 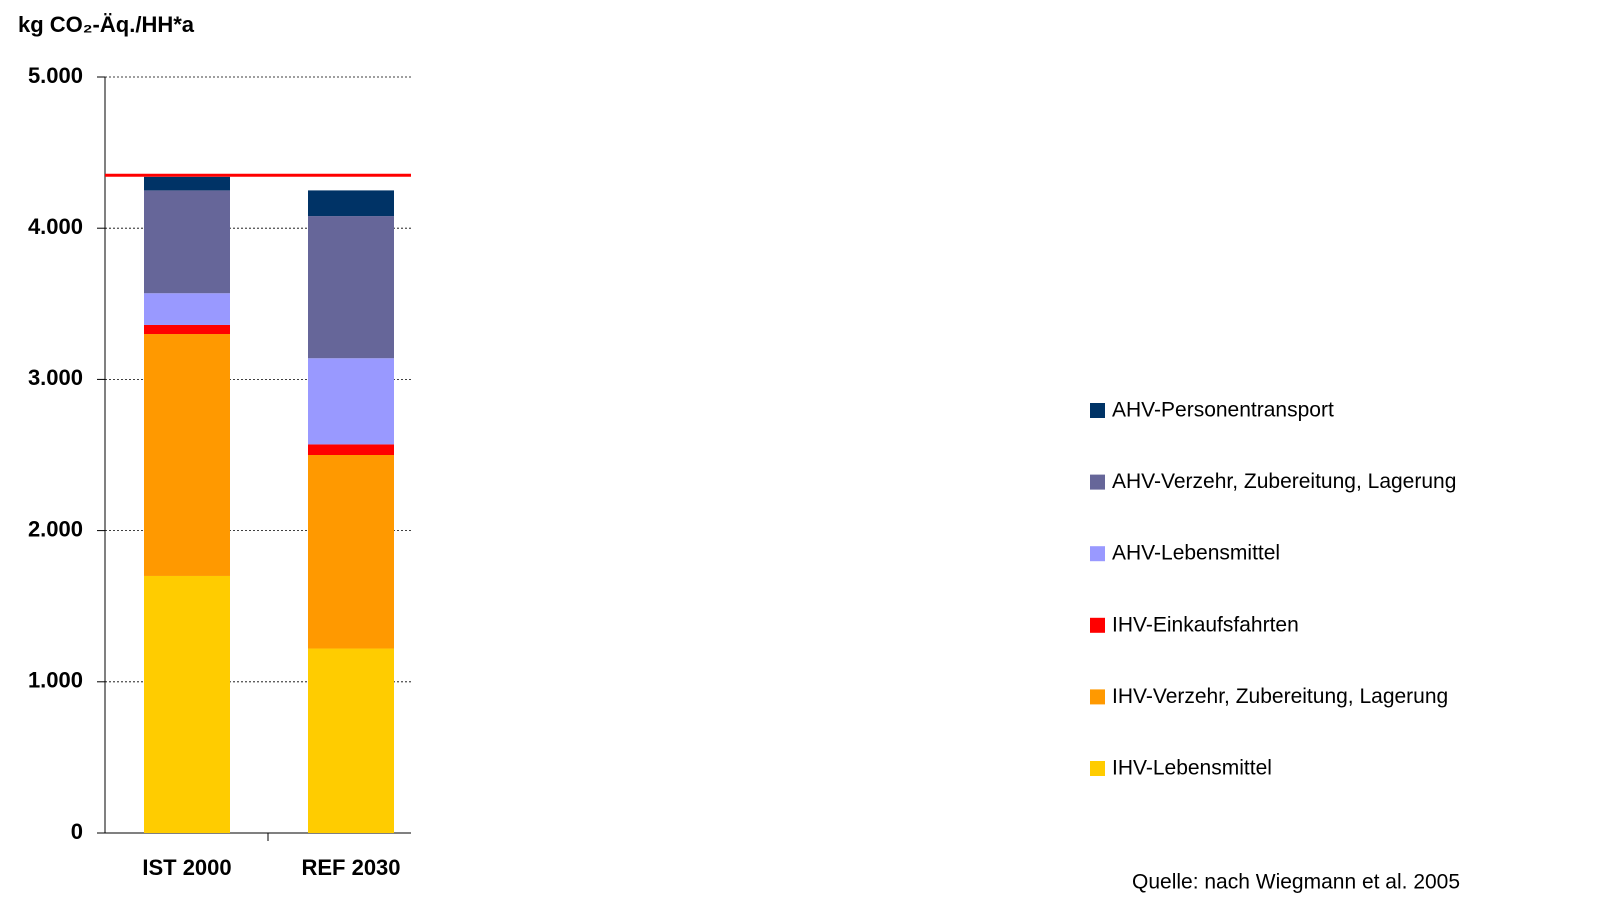 What do you see at coordinates (1192, 768) in the screenshot?
I see `legend-label: IHV-Lebensmittel` at bounding box center [1192, 768].